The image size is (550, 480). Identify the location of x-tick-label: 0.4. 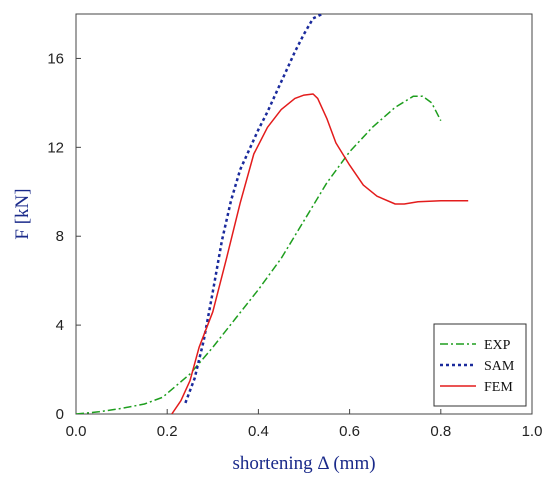
(258, 431).